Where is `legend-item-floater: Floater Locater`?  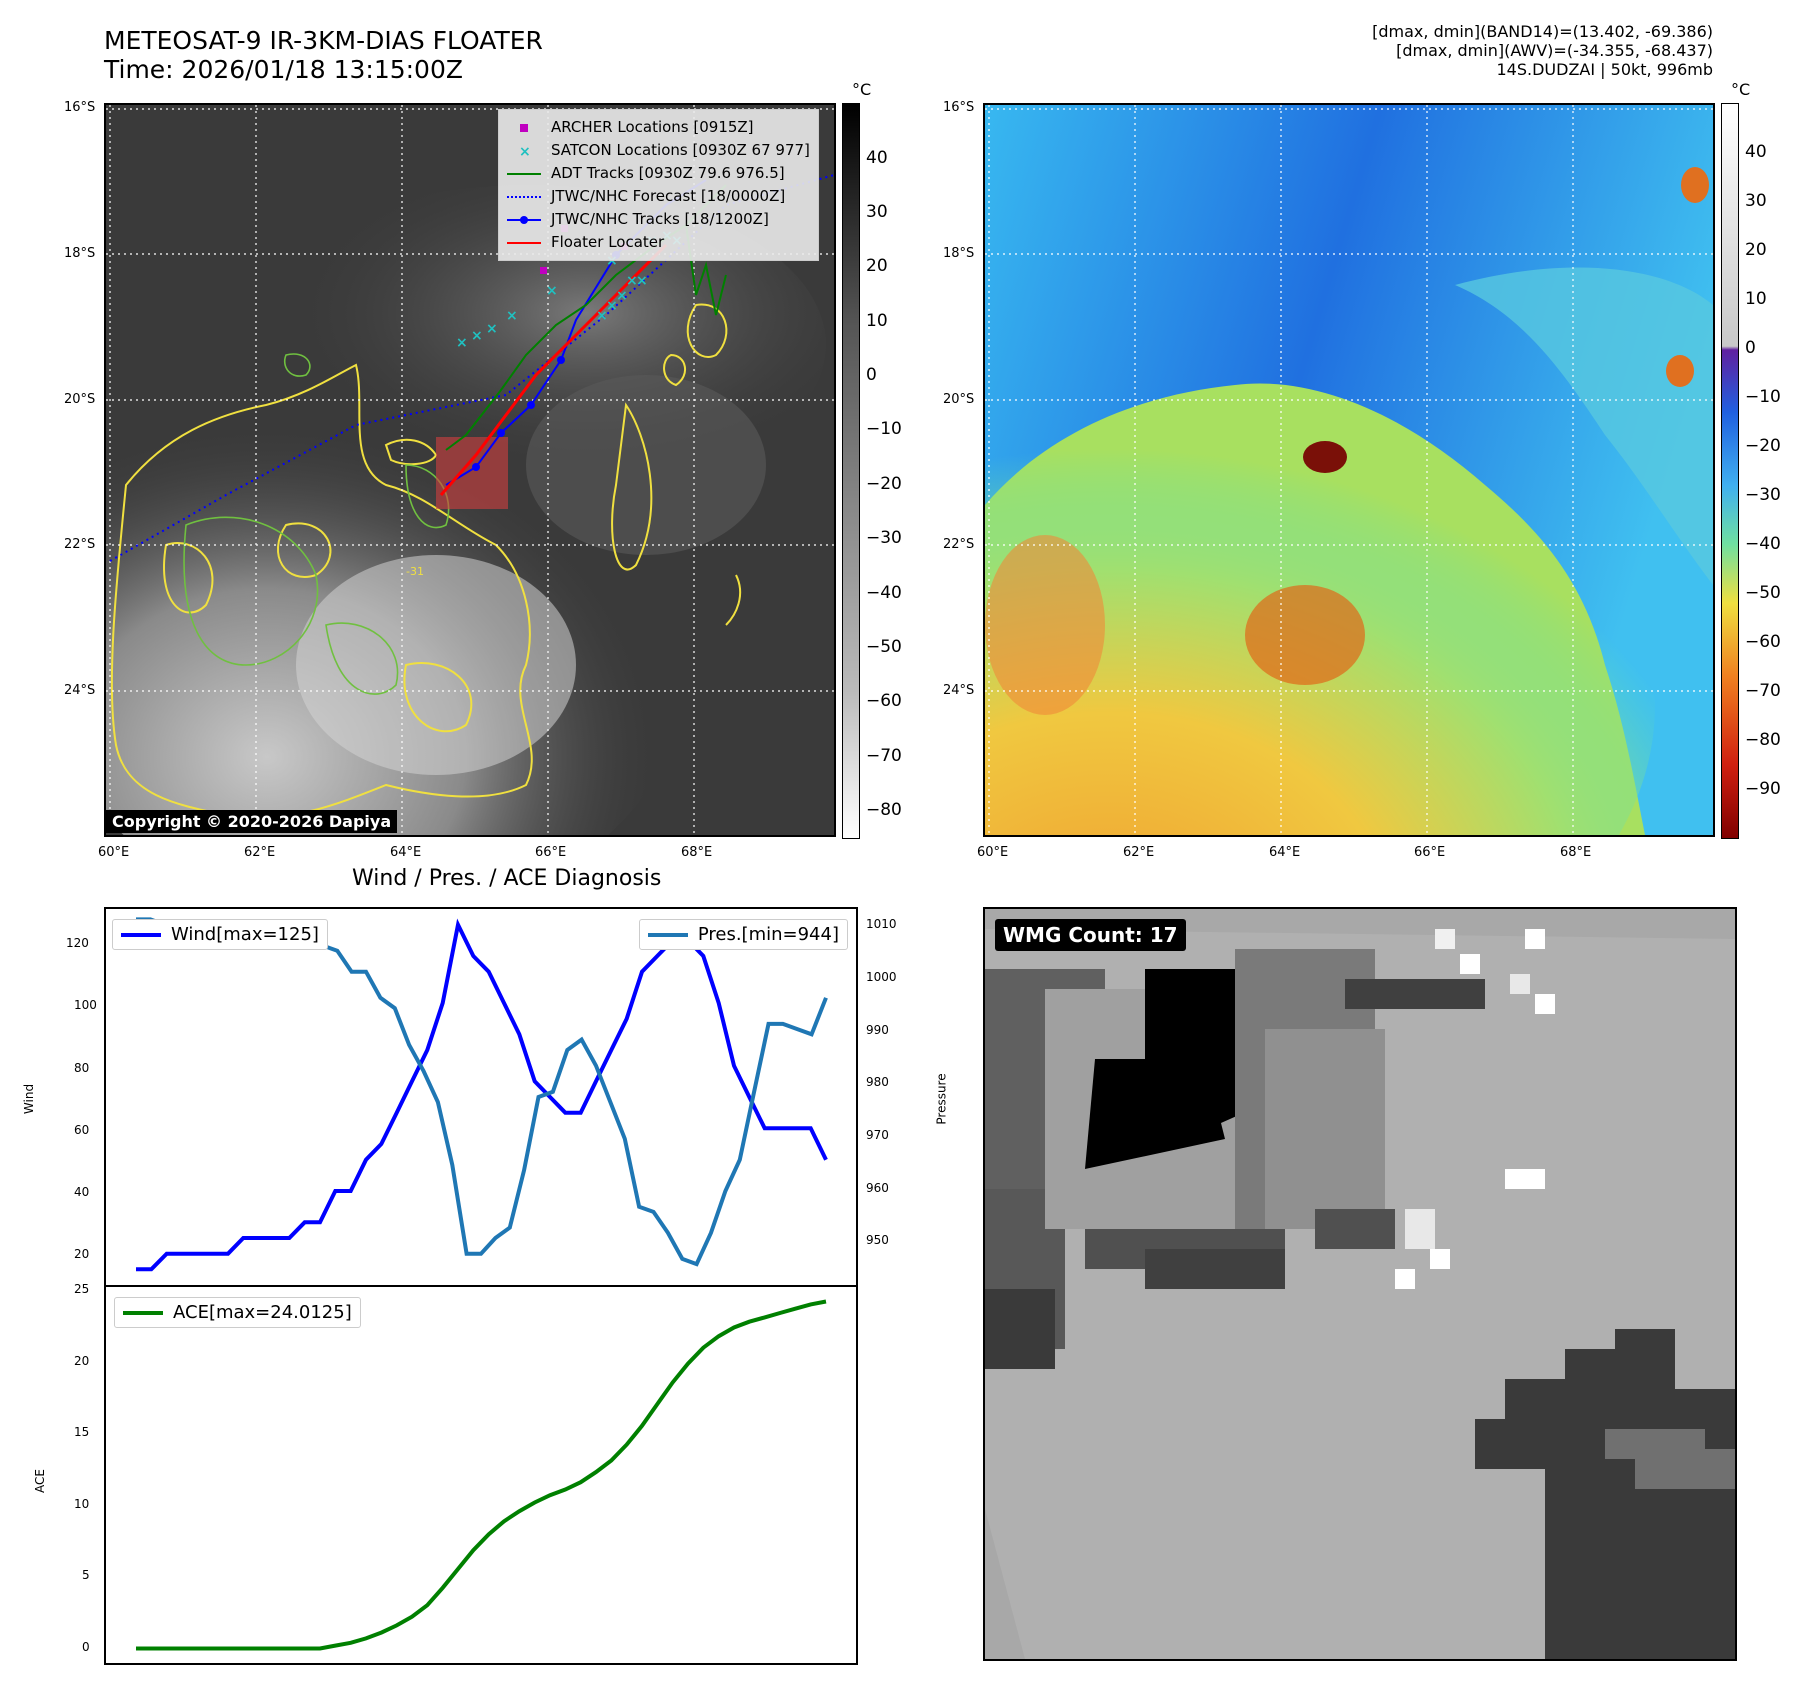
legend-item-floater: Floater Locater is located at coordinates (658, 242).